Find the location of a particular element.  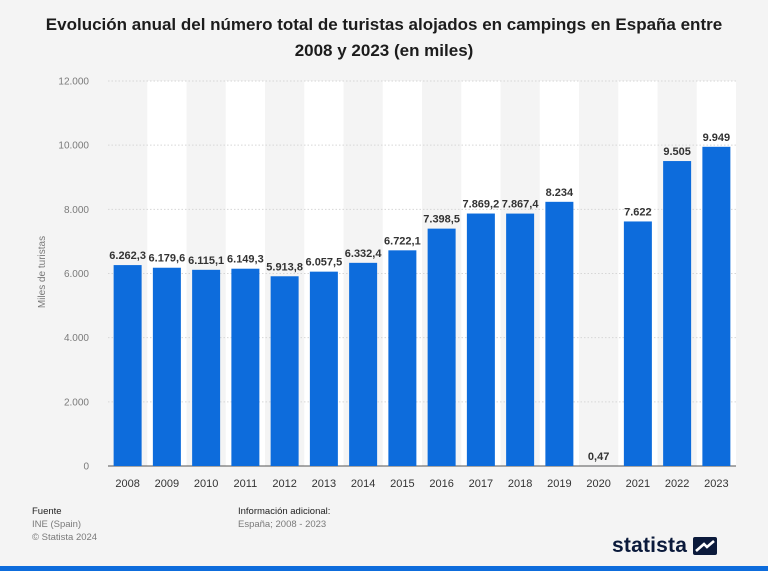

y-axis-label: Miles de turistas is located at coordinates (42, 272).